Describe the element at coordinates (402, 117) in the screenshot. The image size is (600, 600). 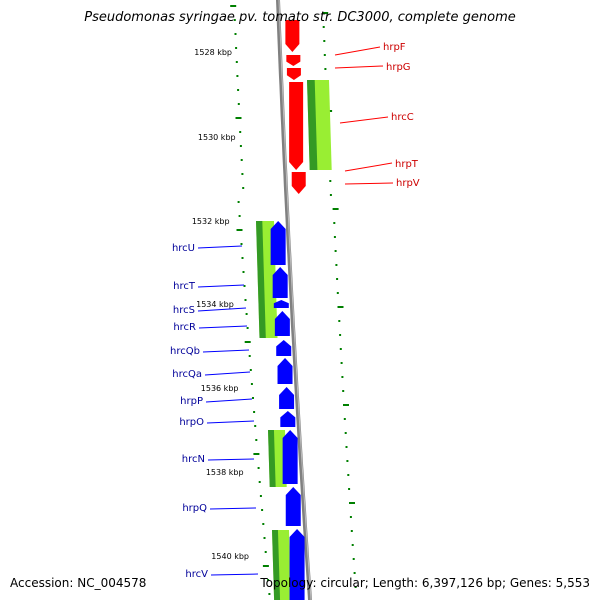
I see `gene-label-hrcC: hrcC` at that location.